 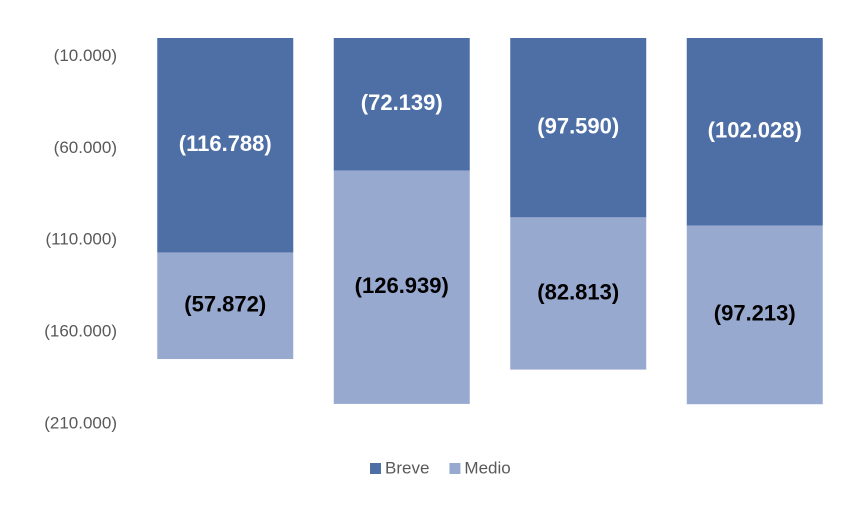 I want to click on value-label: (102.028), so click(x=755, y=130).